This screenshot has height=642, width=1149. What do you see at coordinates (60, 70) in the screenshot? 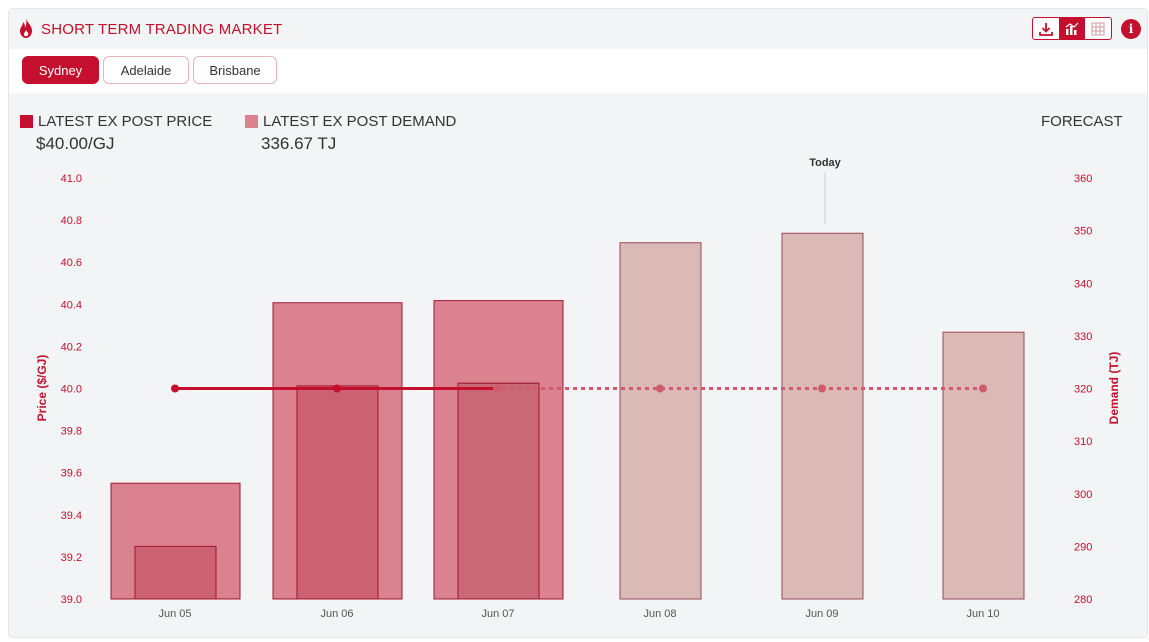
I see `tab-sydney: Sydney` at bounding box center [60, 70].